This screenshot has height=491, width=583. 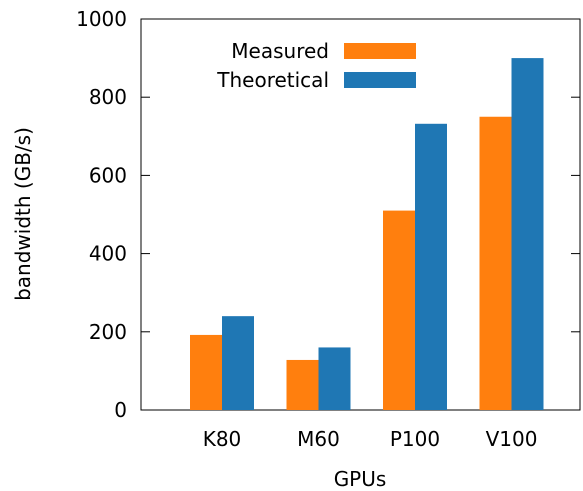 I want to click on bar-measured-m60, so click(x=302, y=384).